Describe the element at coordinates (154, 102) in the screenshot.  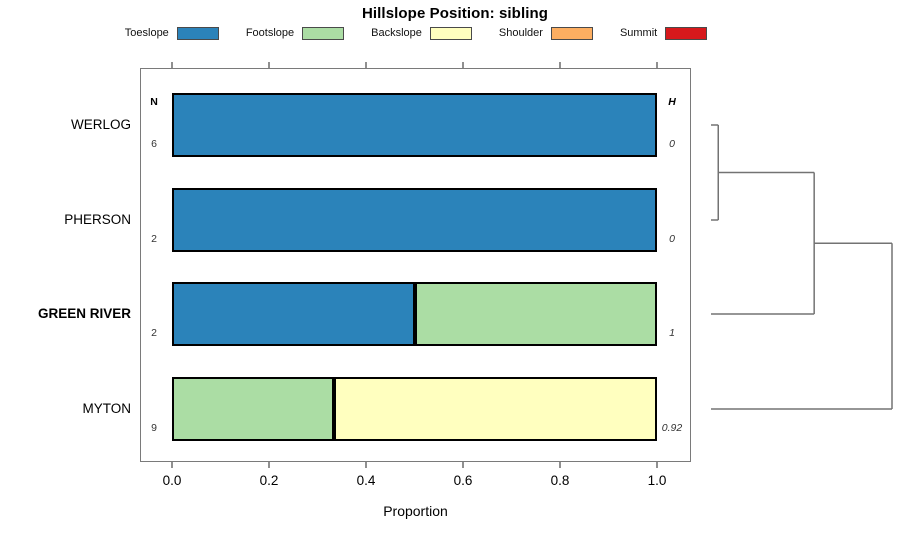
I see `n-column-header: N` at that location.